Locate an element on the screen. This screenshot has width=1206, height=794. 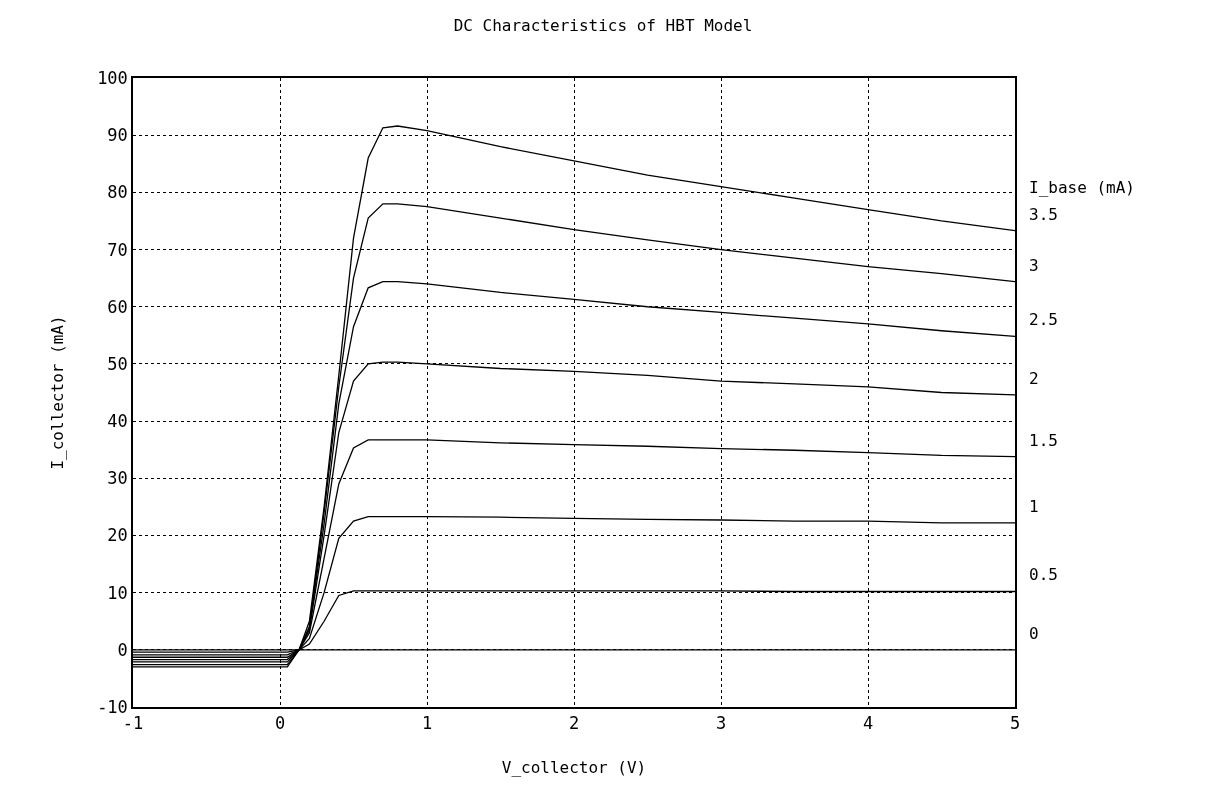
series-label: 1.5 is located at coordinates (1043, 440).